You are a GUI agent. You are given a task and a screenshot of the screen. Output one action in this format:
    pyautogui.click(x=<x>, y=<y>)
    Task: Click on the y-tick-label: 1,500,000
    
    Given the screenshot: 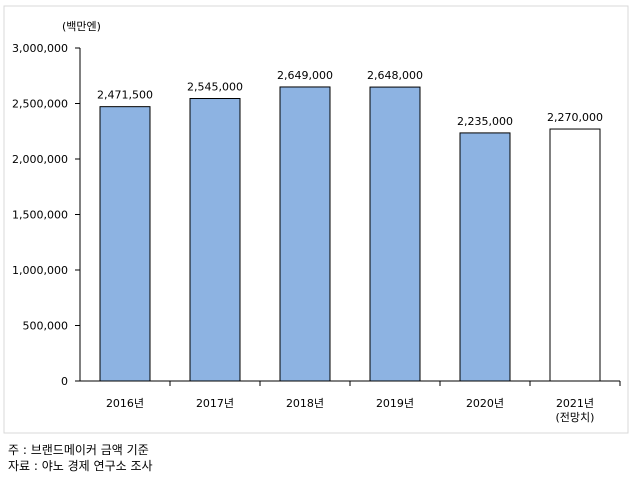 What is the action you would take?
    pyautogui.click(x=40, y=215)
    